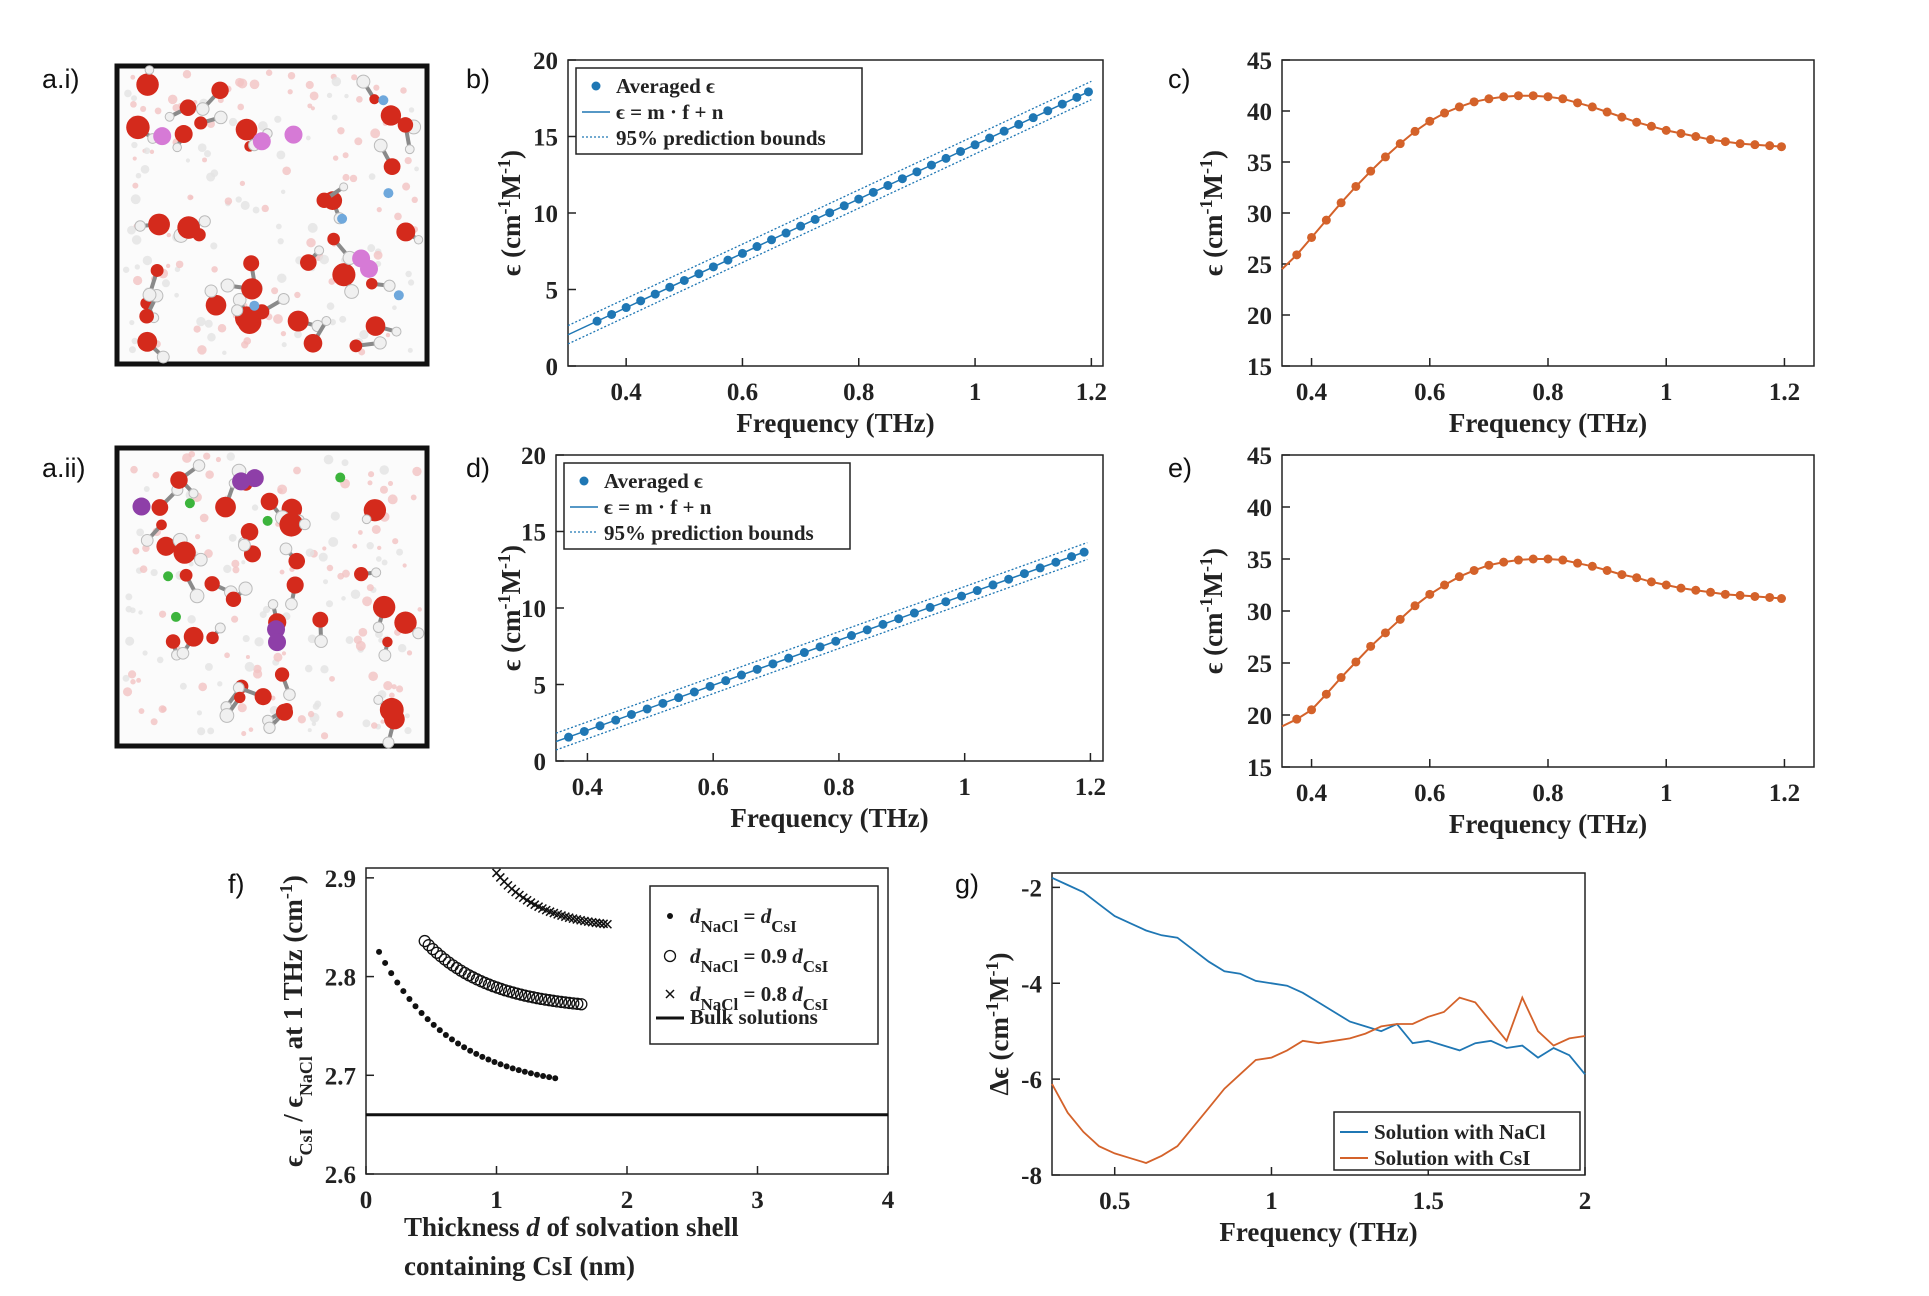  Describe the element at coordinates (1259, 768) in the screenshot. I see `y-tick-label: 15` at that location.